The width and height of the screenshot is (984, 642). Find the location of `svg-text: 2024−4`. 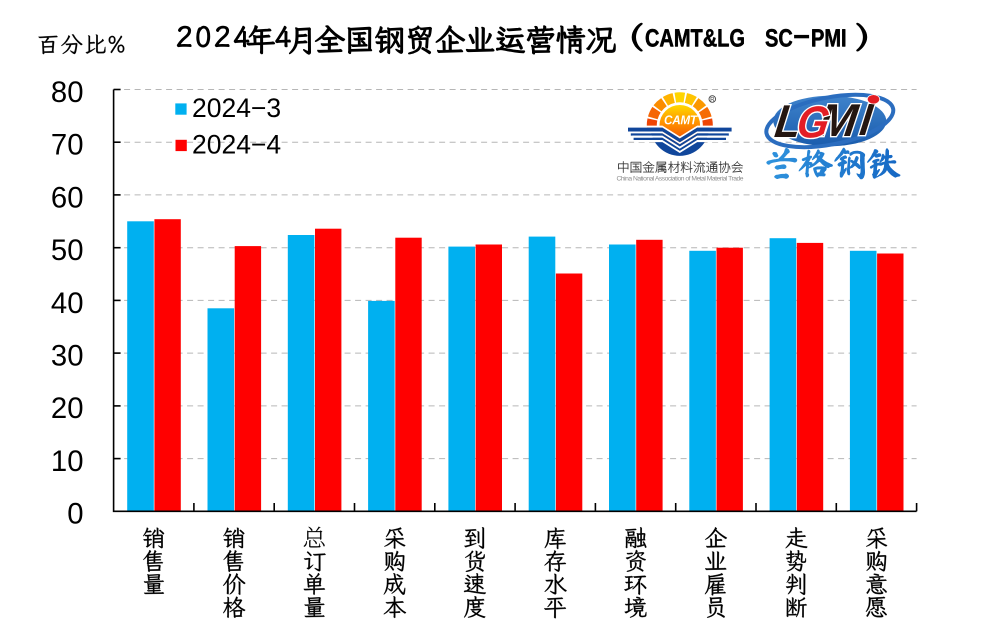

svg-text: 2024−4 is located at coordinates (236, 145).